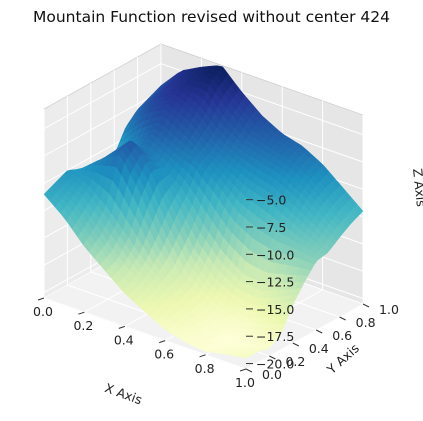 This screenshot has width=423, height=421. Describe the element at coordinates (389, 309) in the screenshot. I see `y-tick-label: 1.0` at that location.